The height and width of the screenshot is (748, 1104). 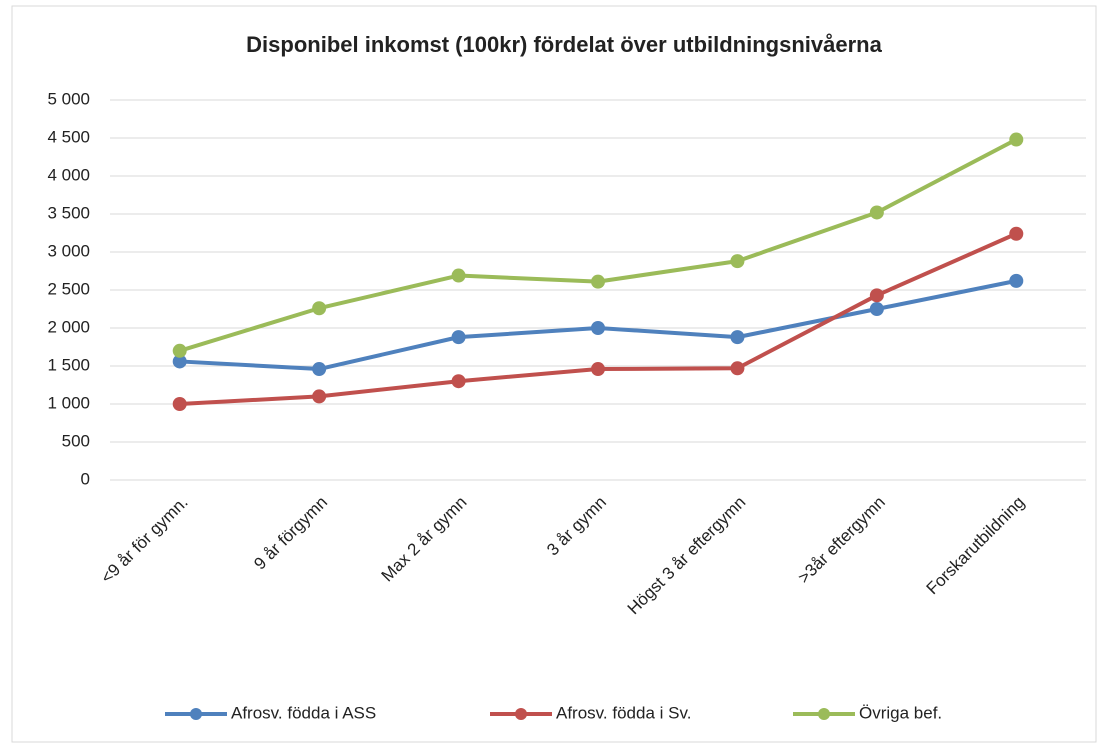 I want to click on y-tick-label: 2 500, so click(x=68, y=288).